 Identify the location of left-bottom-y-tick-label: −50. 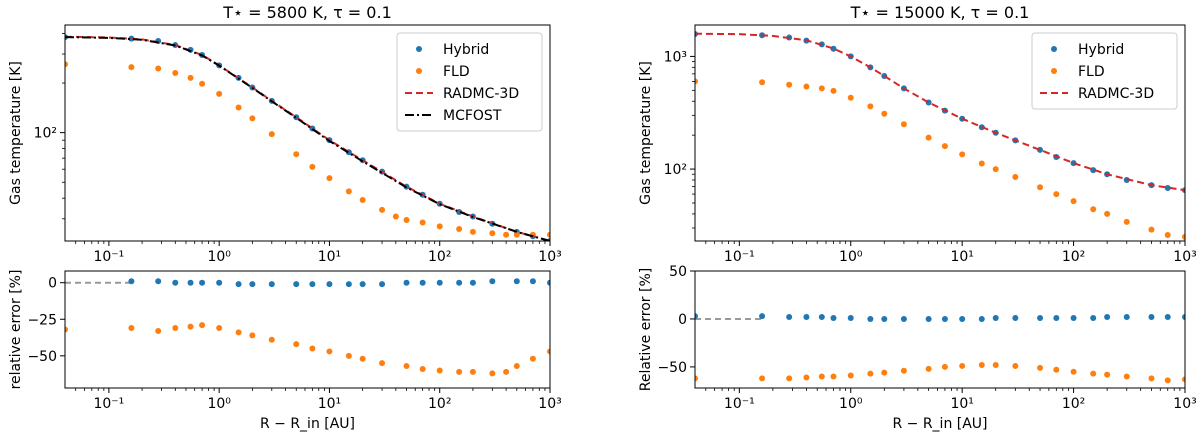
(42, 357).